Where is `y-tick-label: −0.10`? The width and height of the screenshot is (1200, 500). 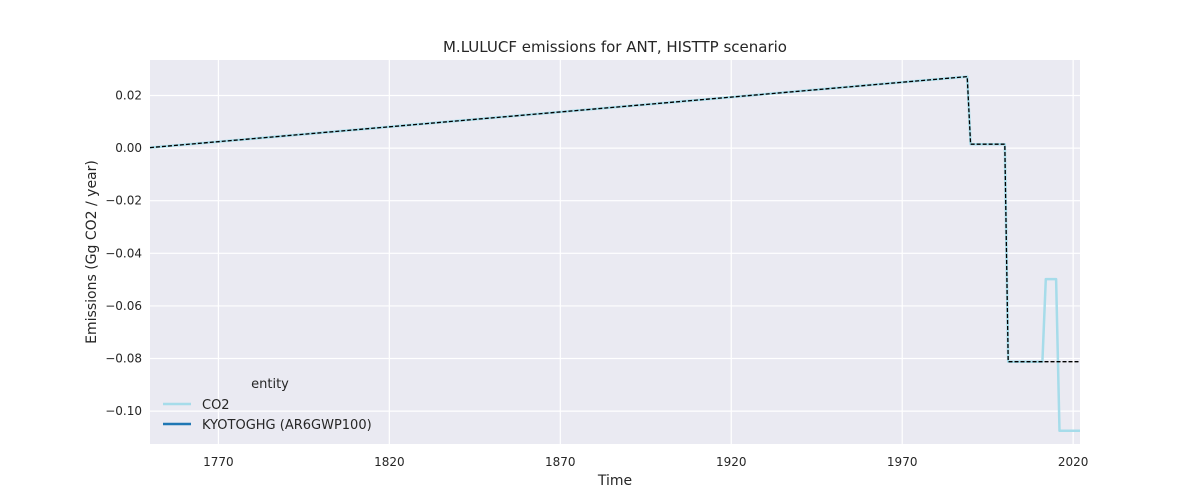 y-tick-label: −0.10 is located at coordinates (123, 411).